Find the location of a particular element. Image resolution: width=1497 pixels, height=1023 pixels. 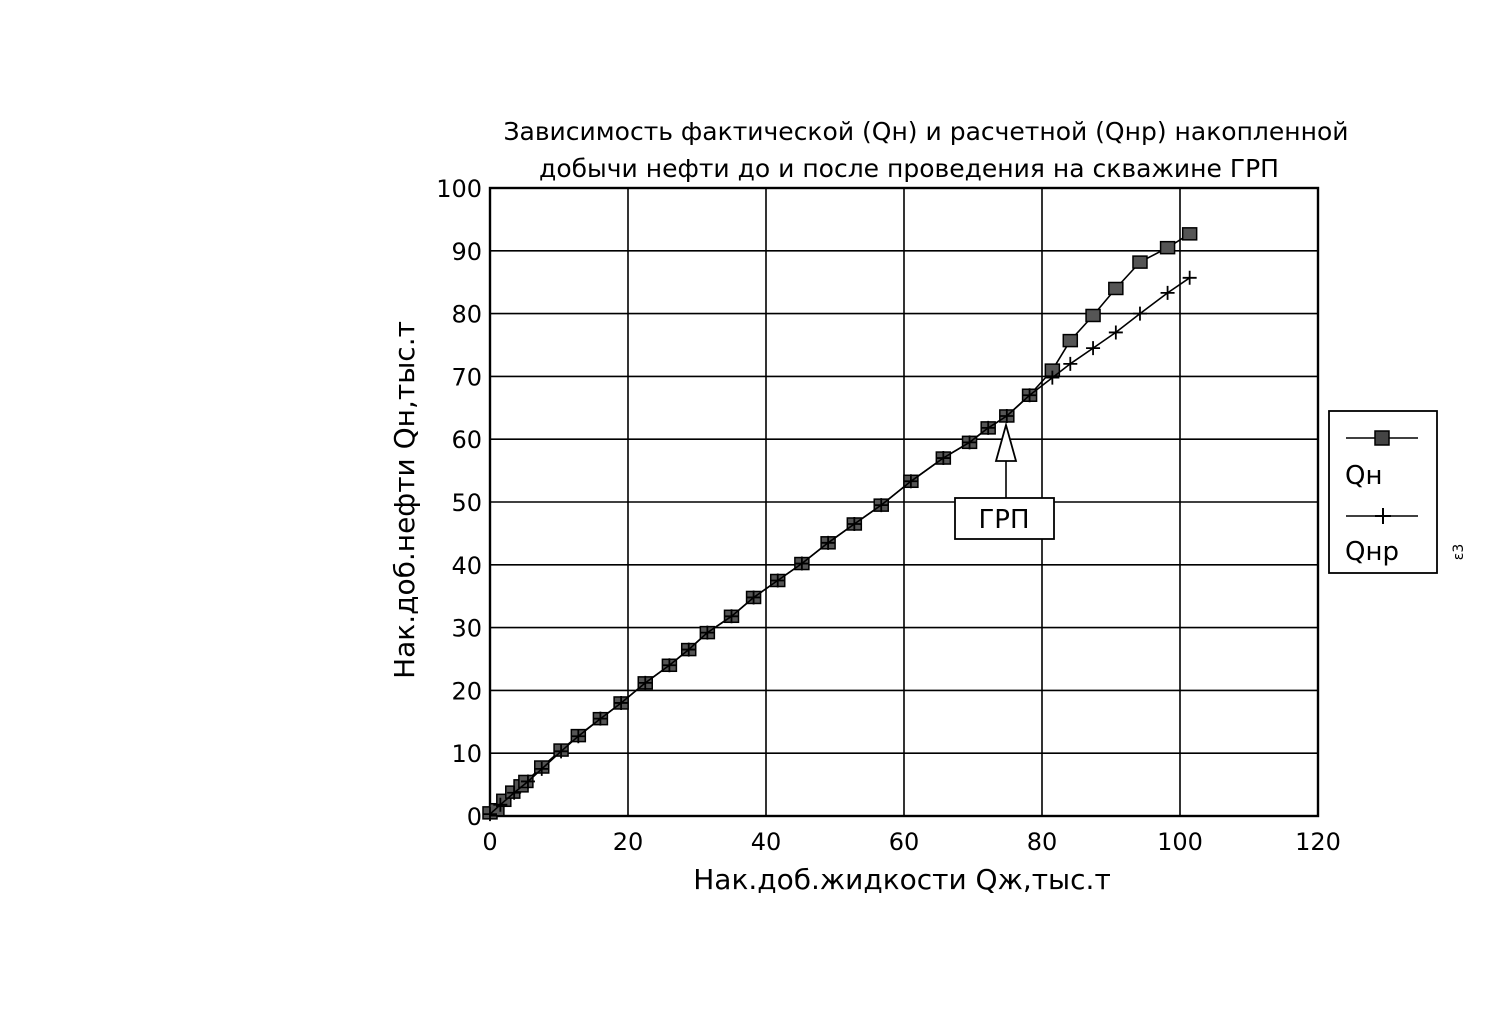

y-tick-label: 20 is located at coordinates (466, 691).